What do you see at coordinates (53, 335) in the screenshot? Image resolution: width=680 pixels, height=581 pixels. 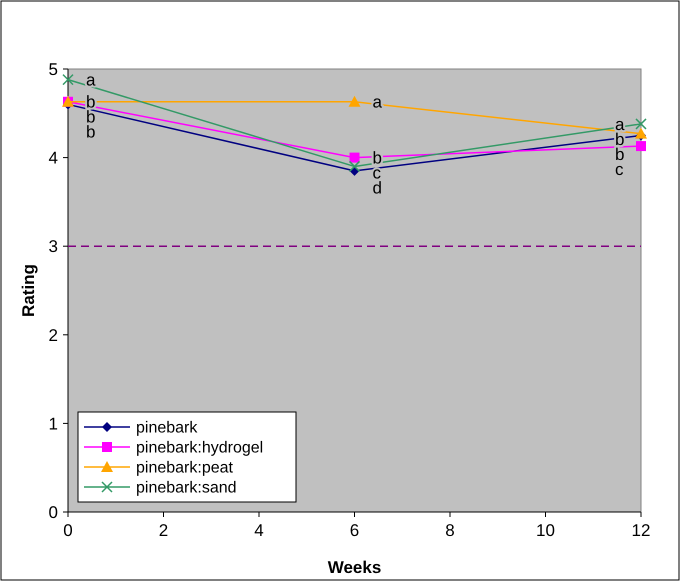 I see `y-tick-label: 2` at bounding box center [53, 335].